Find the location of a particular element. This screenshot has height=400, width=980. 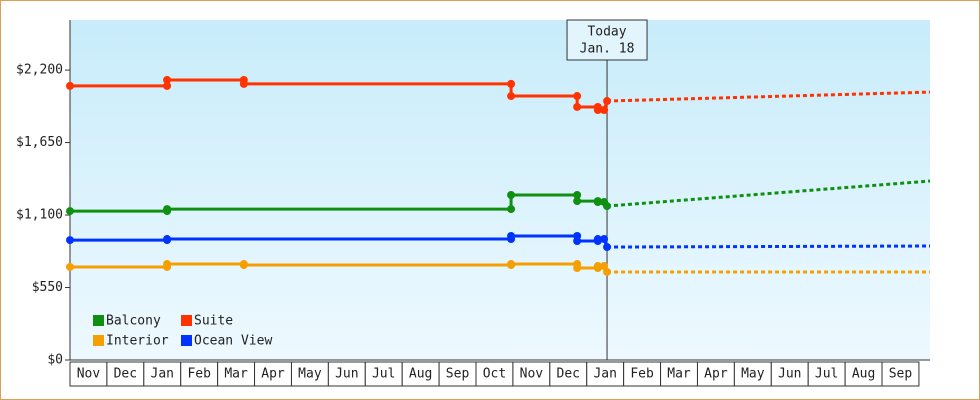

y-tick-label: $1,100 is located at coordinates (39, 215).